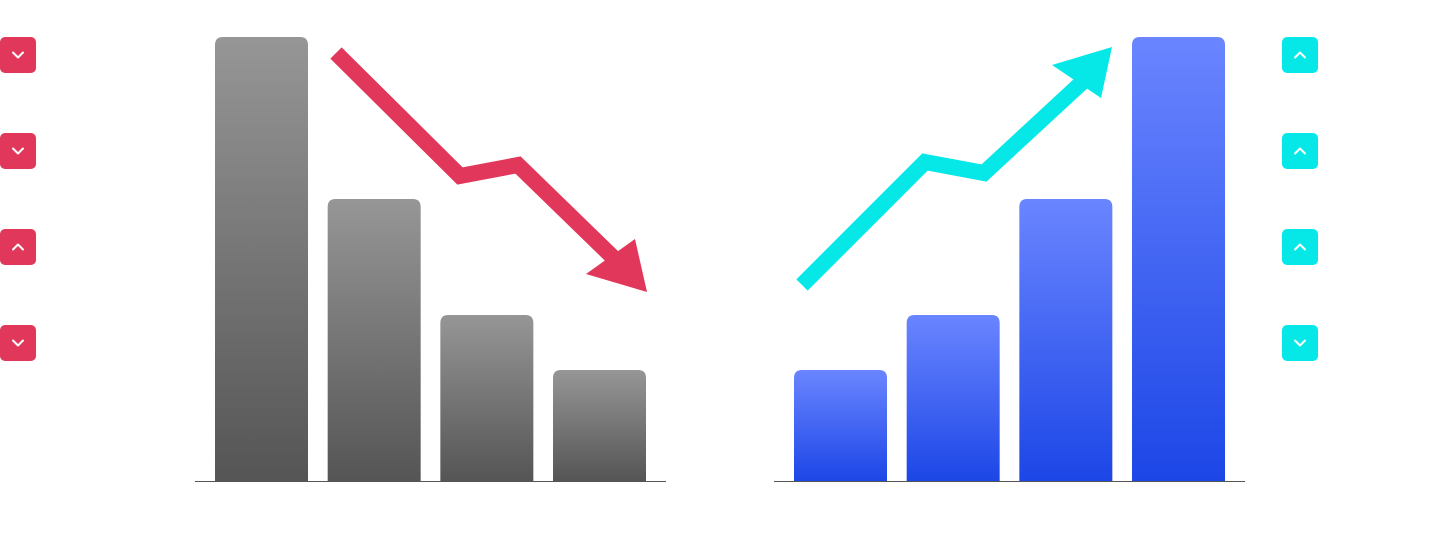 The width and height of the screenshot is (1440, 534). Describe the element at coordinates (1082, 72) in the screenshot. I see `trend-up-arrow-head` at that location.